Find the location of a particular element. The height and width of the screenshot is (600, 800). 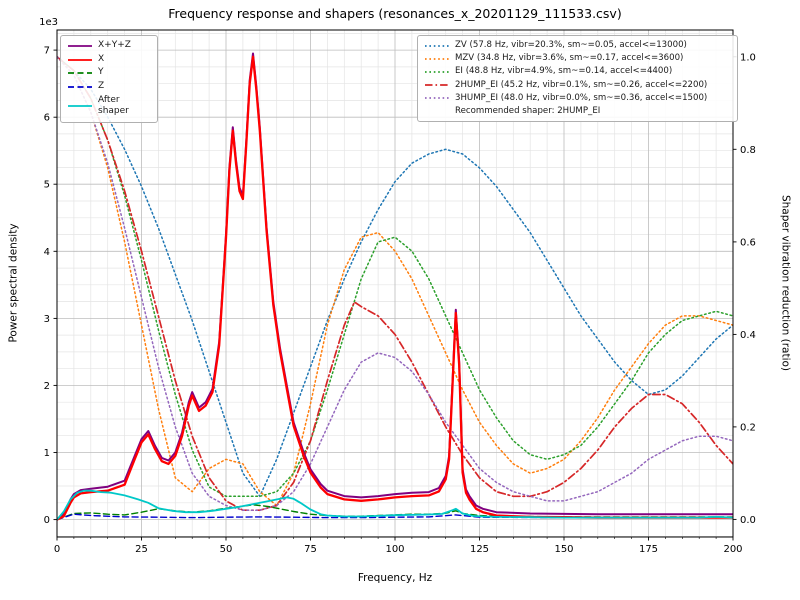

legend-item-label: Z is located at coordinates (101, 86).